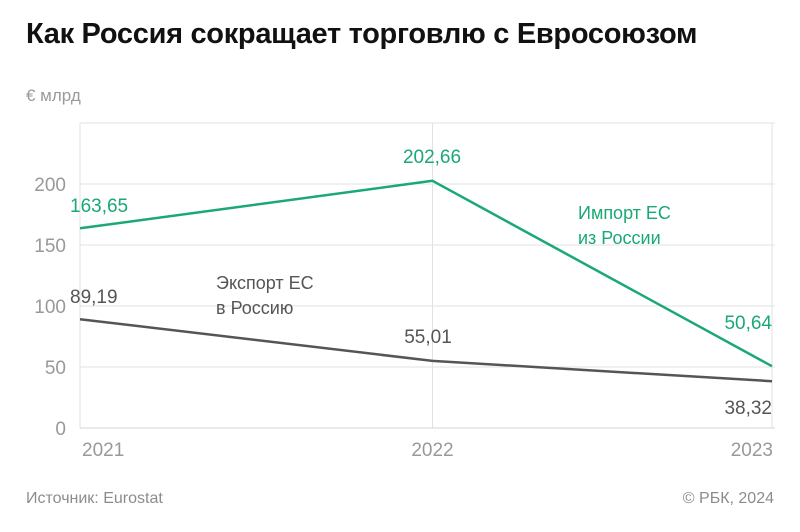 This screenshot has height=532, width=800. Describe the element at coordinates (426, 350) in the screenshot. I see `series-line-export` at that location.